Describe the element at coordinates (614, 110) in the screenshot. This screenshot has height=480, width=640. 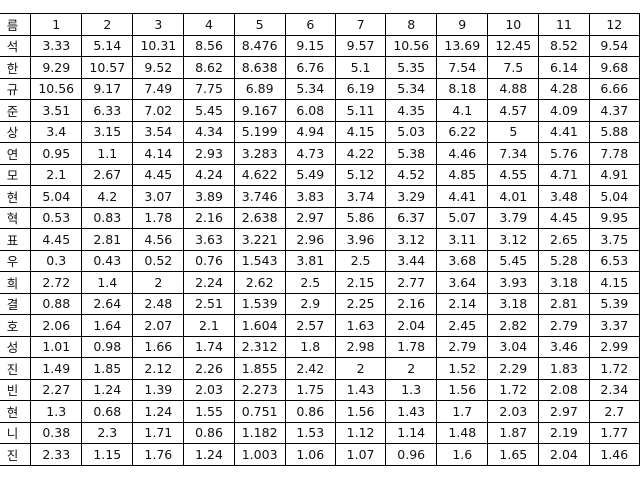
I see `value-cell: 4.37` at that location.